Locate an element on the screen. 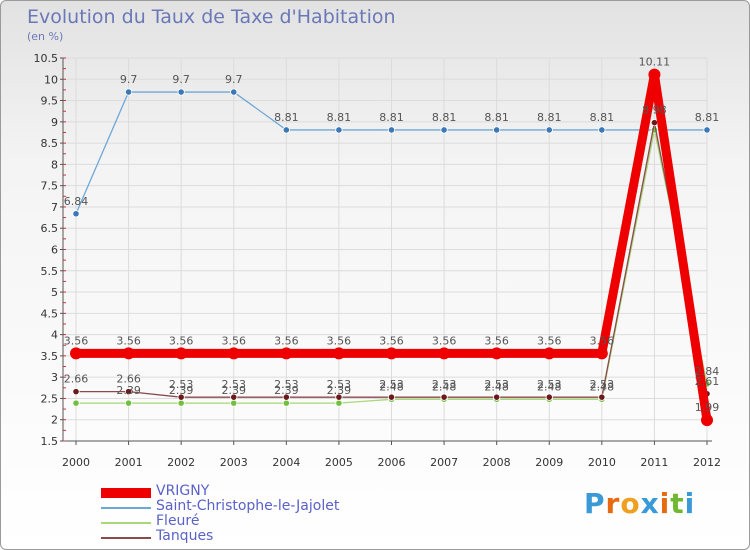  logo-letter: P is located at coordinates (595, 503).